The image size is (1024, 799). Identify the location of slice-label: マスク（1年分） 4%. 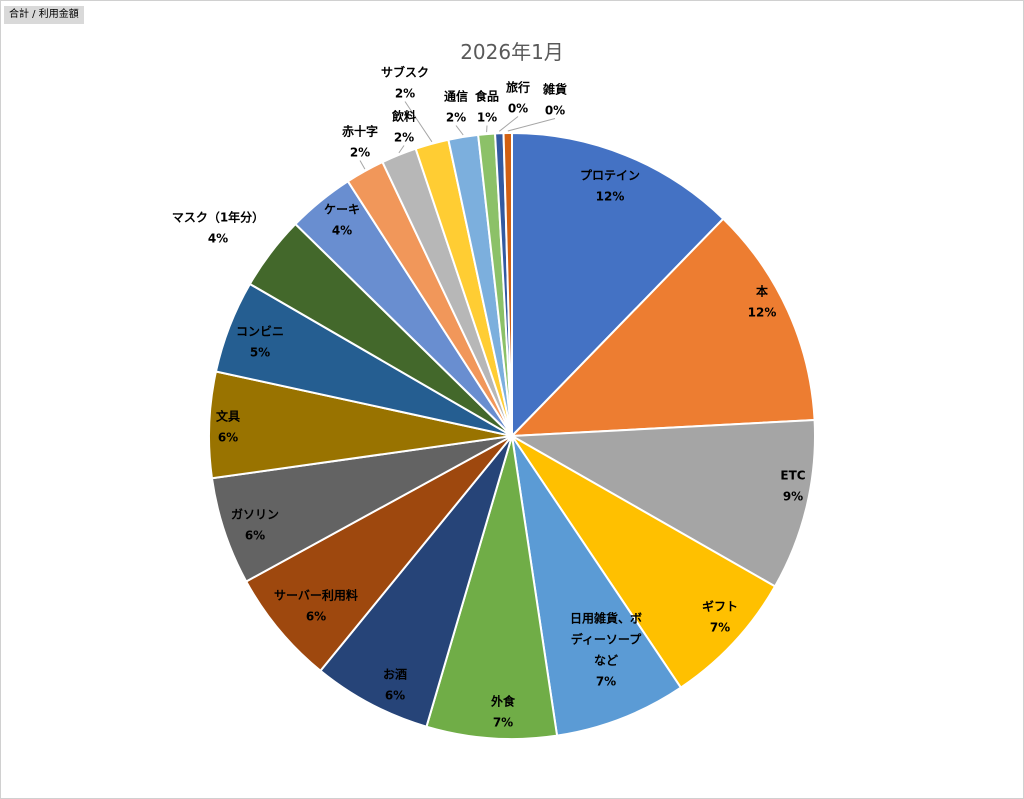
(218, 228).